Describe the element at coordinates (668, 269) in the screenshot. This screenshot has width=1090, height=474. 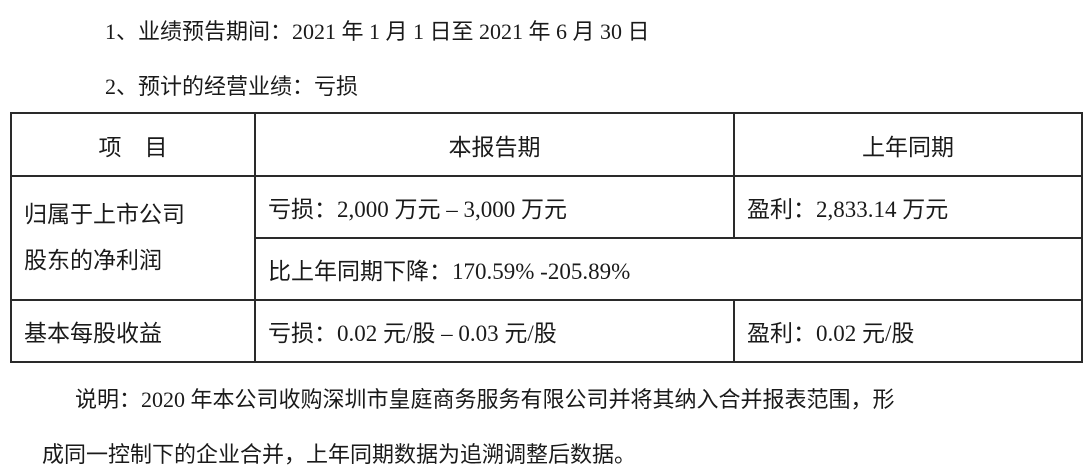
I see `net-profit-change: 比上年同期下降：170.59% -205.89%` at that location.